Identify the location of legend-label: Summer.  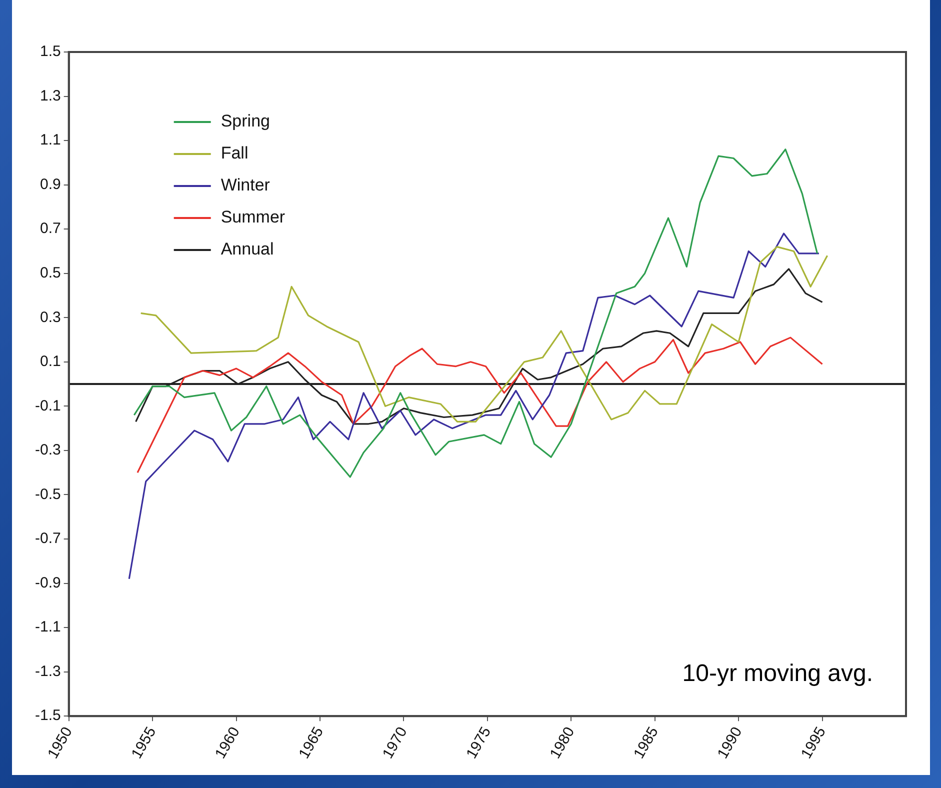
(253, 217).